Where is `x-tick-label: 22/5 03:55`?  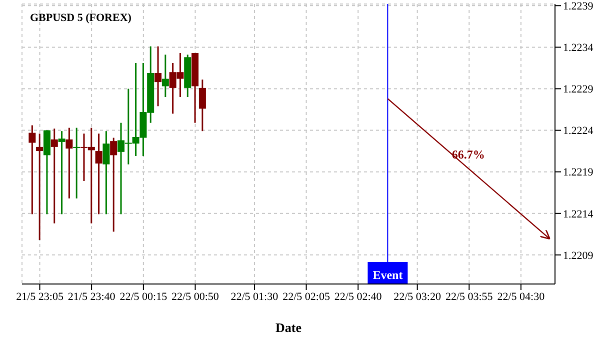 x-tick-label: 22/5 03:55 is located at coordinates (469, 296).